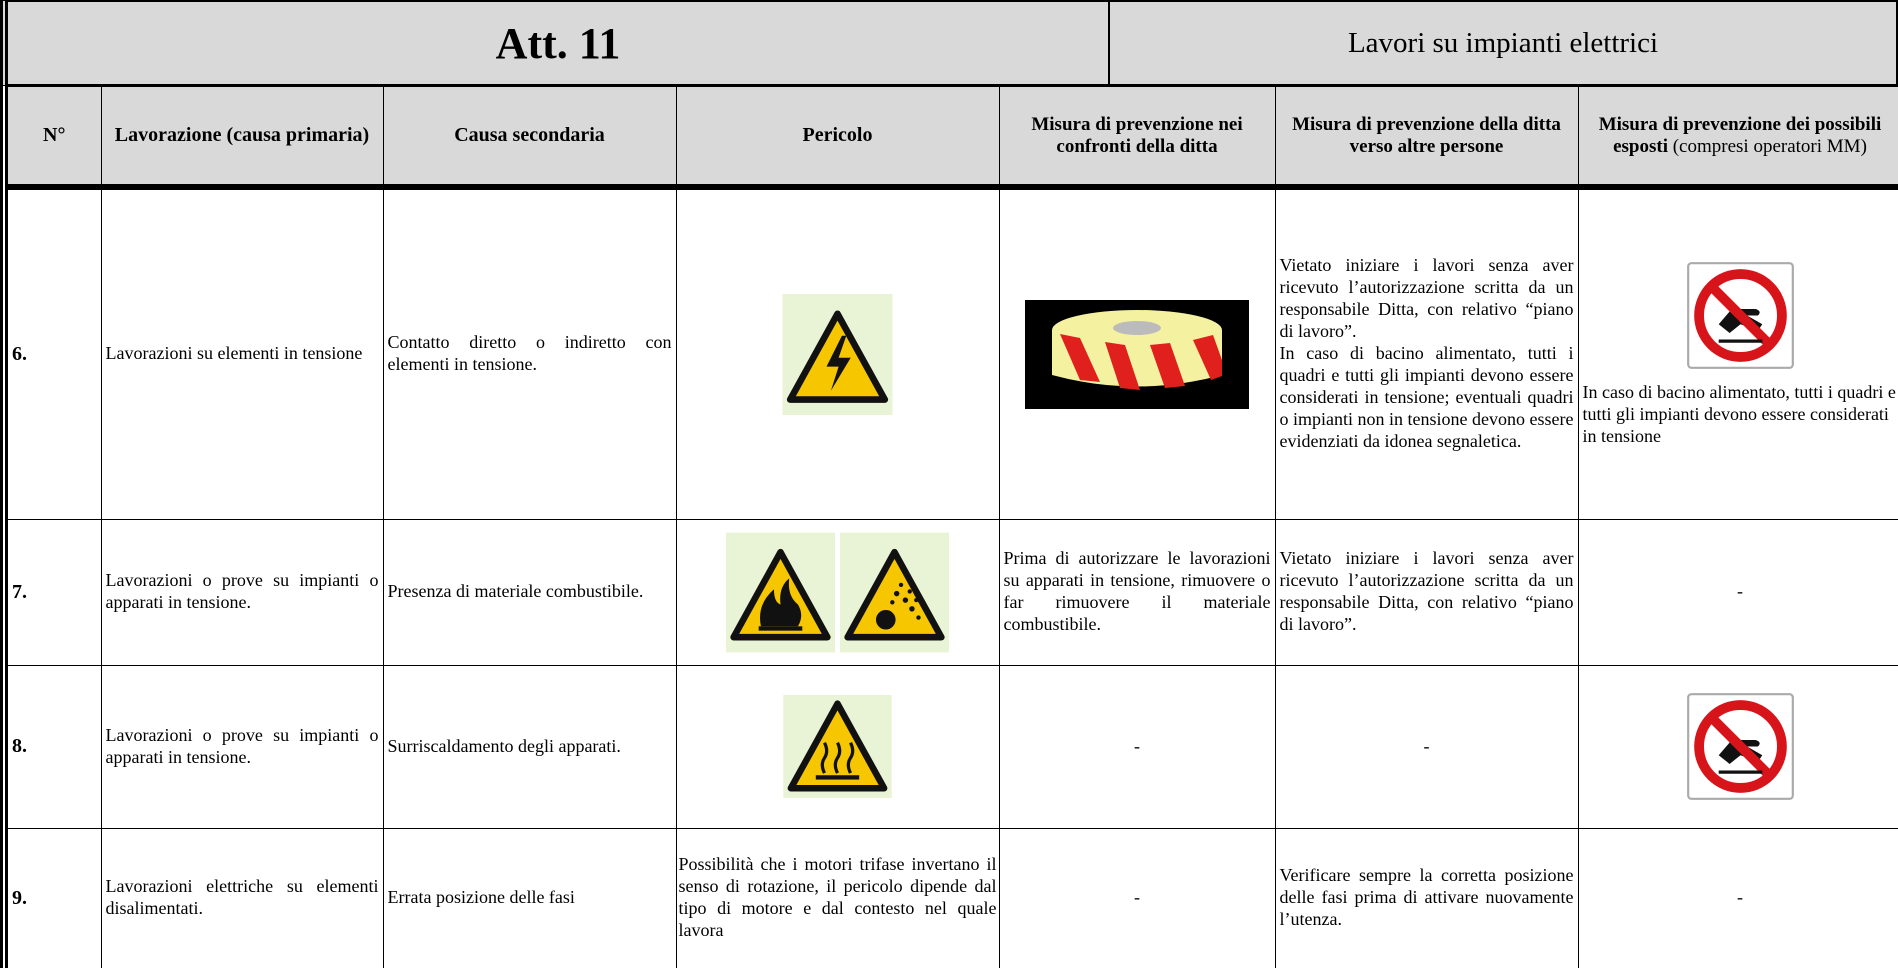  I want to click on cell-n: 8., so click(51, 746).